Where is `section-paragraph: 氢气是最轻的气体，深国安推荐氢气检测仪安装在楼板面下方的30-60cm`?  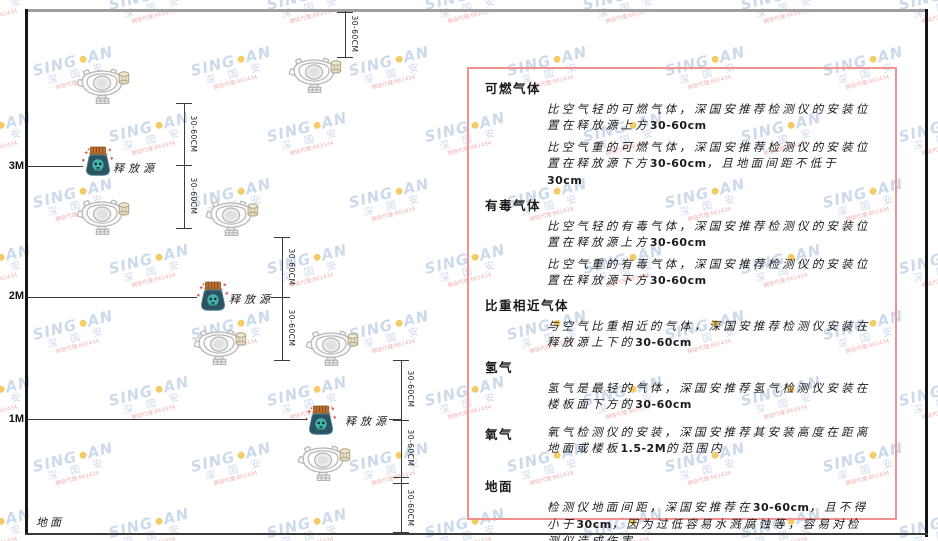
section-paragraph: 氢气是最轻的气体，深国安推荐氢气检测仪安装在楼板面下方的30-60cm is located at coordinates (709, 396).